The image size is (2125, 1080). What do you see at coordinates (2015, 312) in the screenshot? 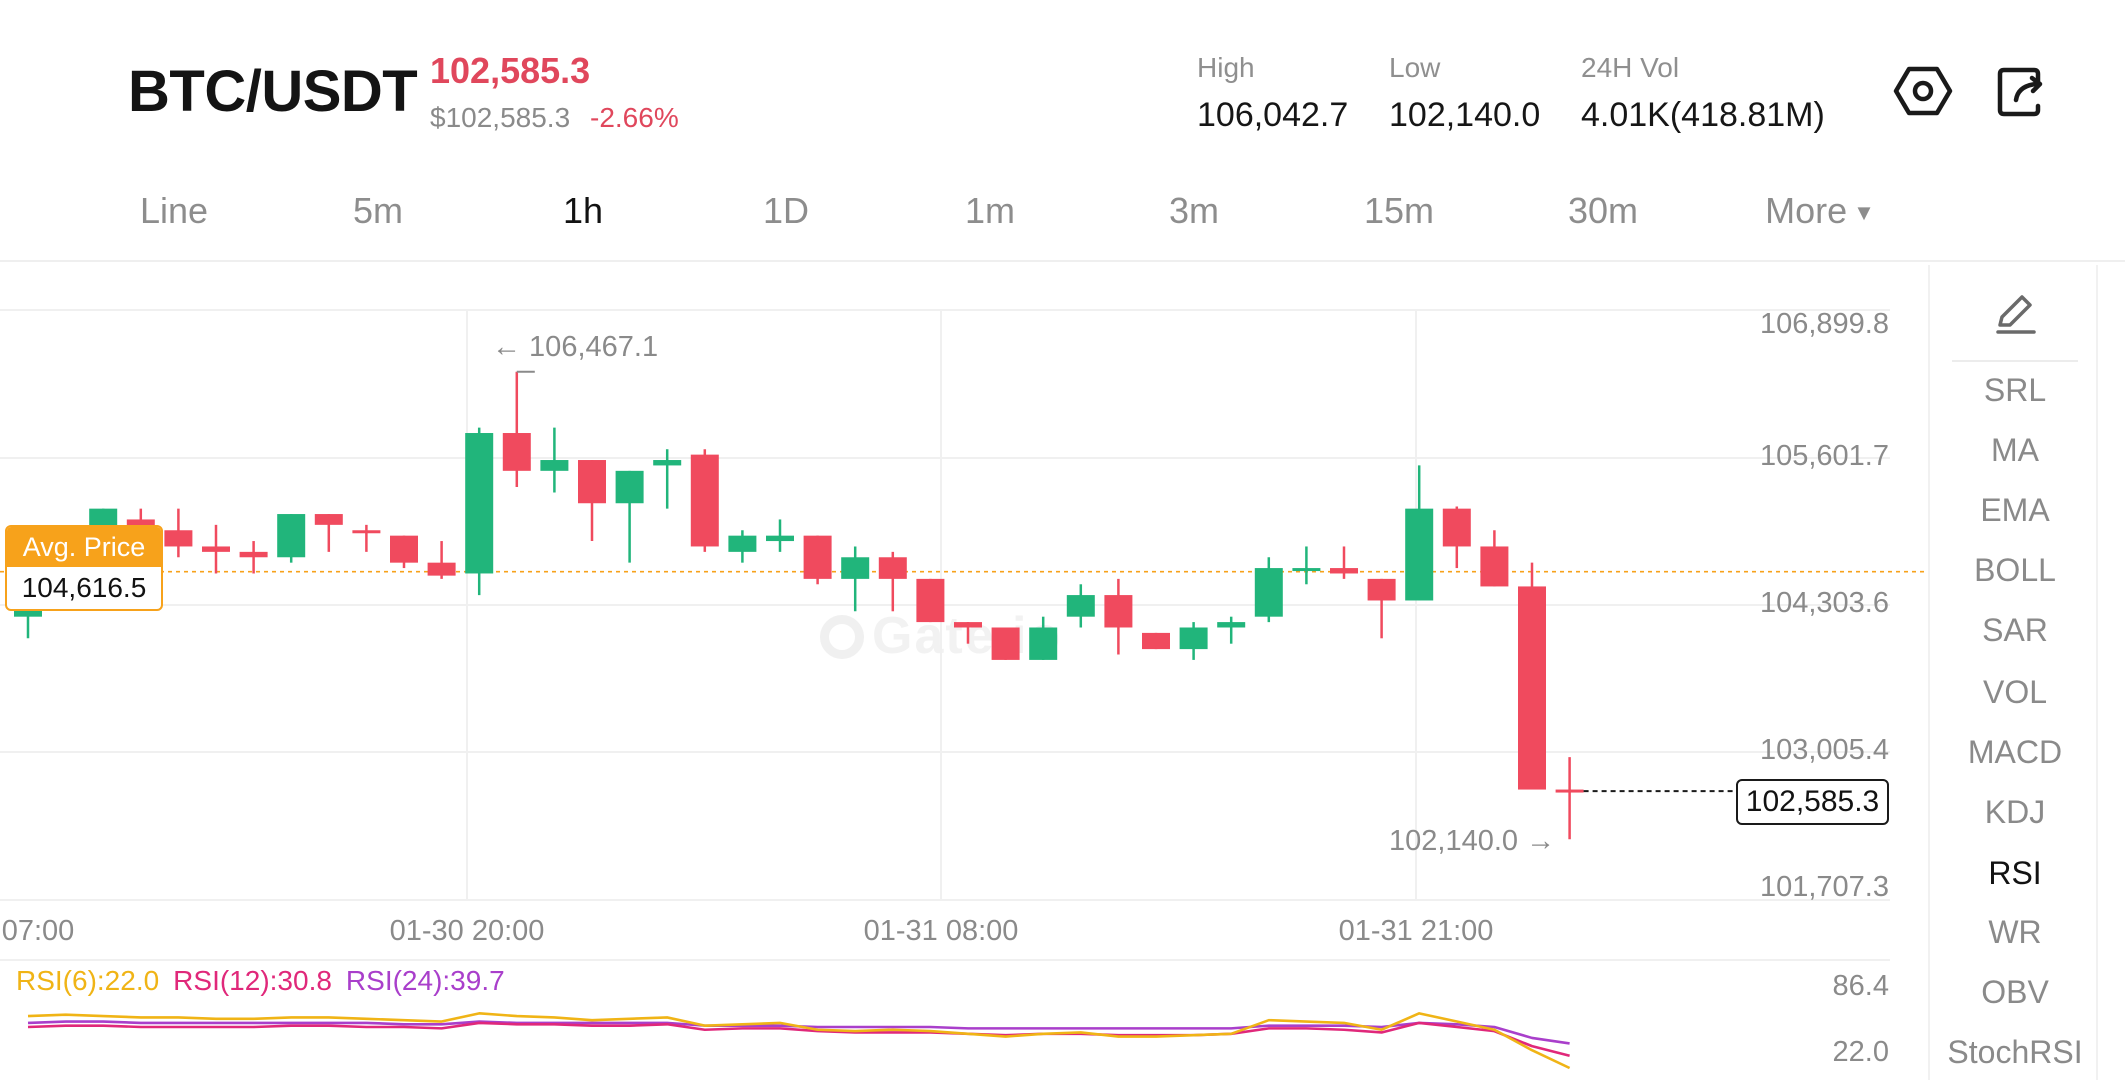
I see `draw-pencil-icon` at bounding box center [2015, 312].